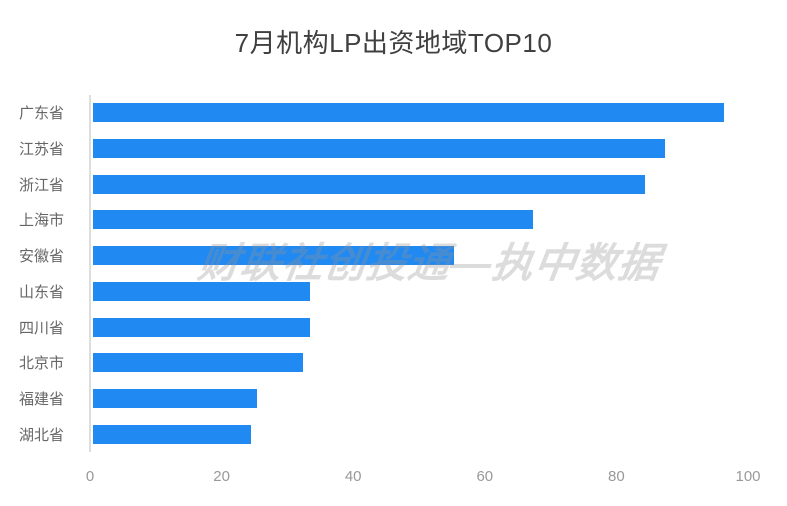 This screenshot has height=506, width=787. I want to click on x-tick-label: 0, so click(90, 476).